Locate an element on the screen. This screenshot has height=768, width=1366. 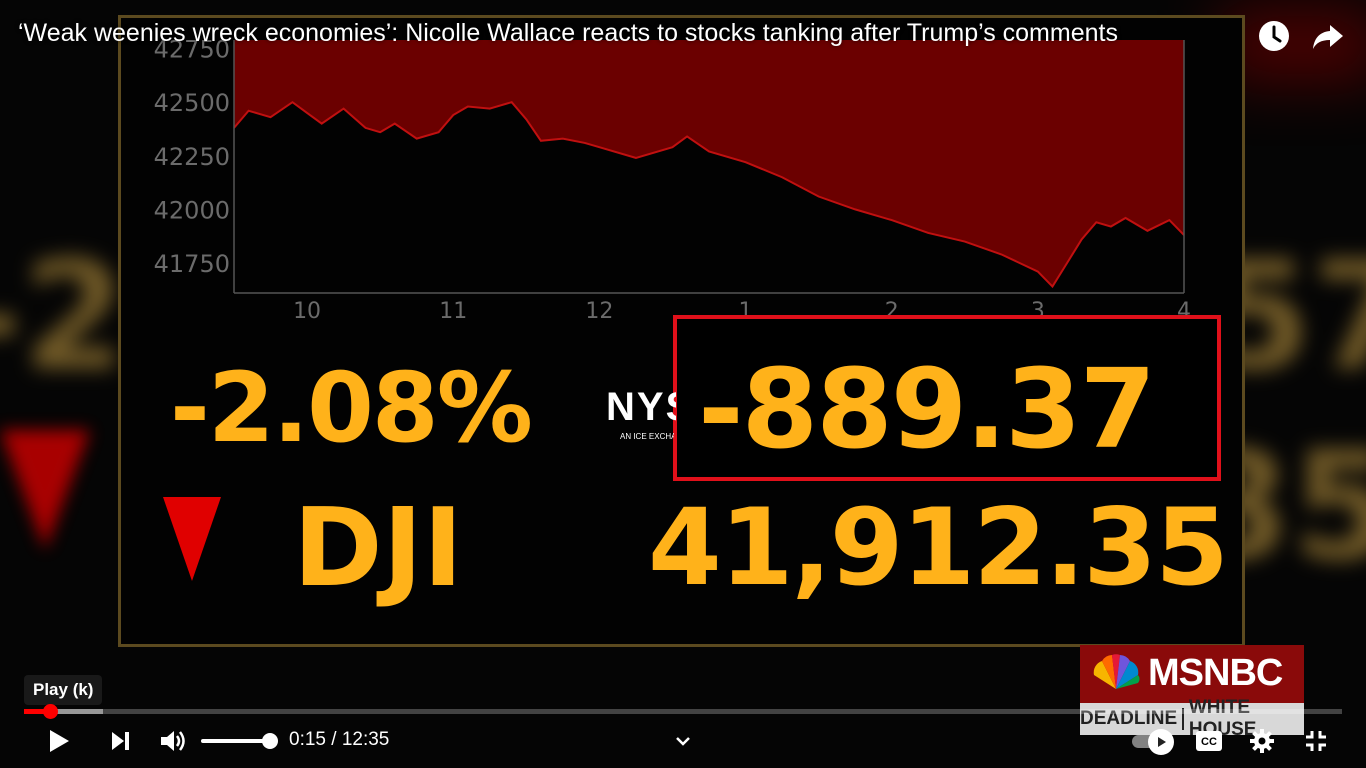
show-name-part1: DEADLINE is located at coordinates (1129, 718).